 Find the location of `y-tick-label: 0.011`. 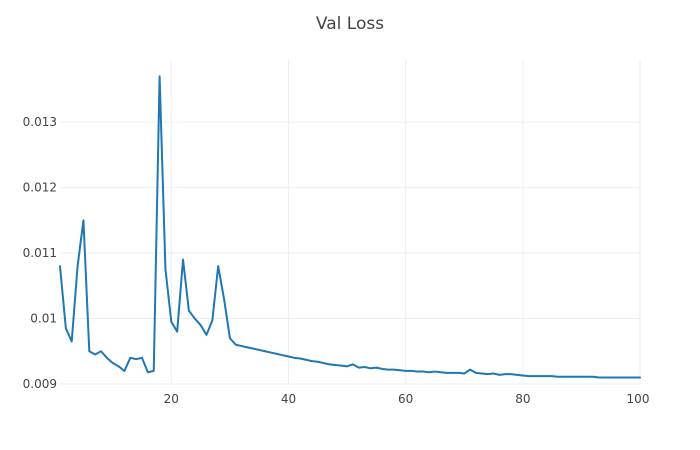

y-tick-label: 0.011 is located at coordinates (40, 253).